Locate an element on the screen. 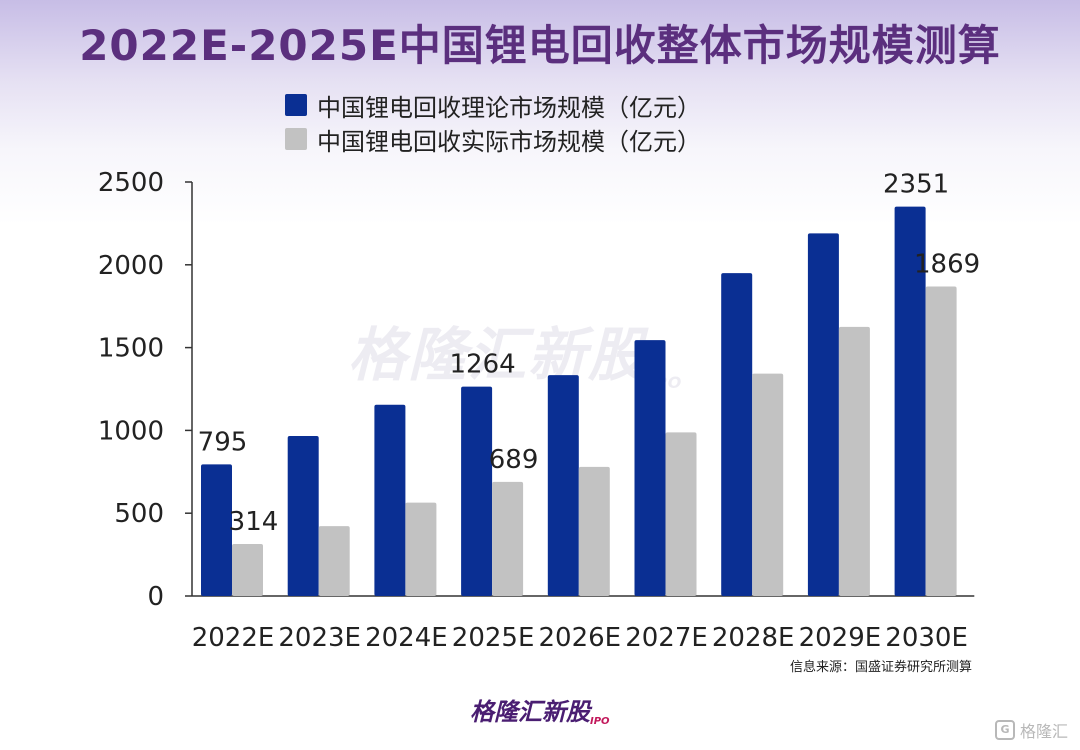 Image resolution: width=1080 pixels, height=750 pixels. brand-sub: IPO is located at coordinates (600, 721).